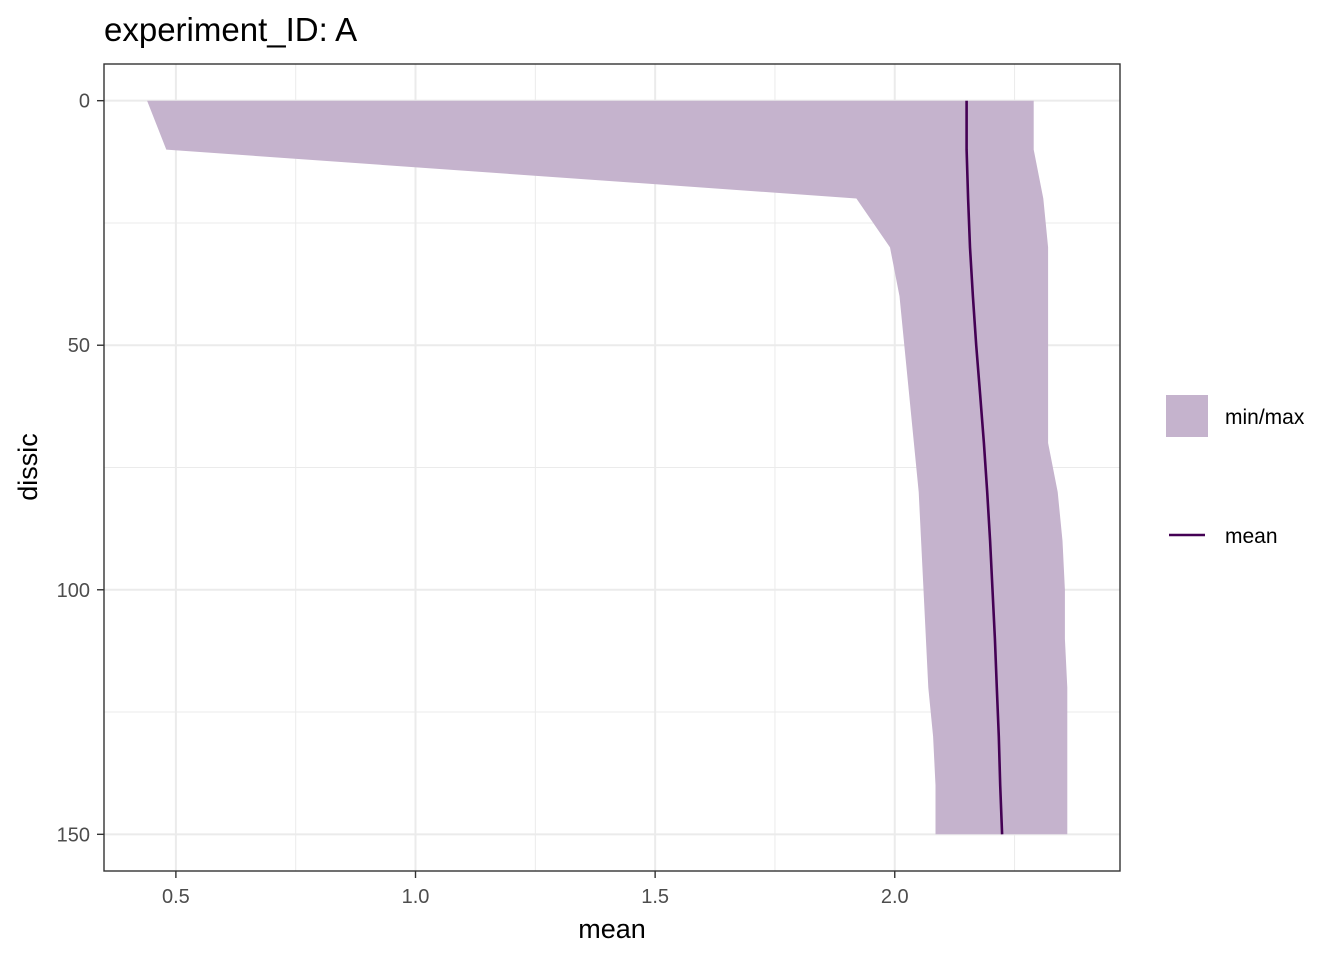 The image size is (1344, 960). What do you see at coordinates (73, 591) in the screenshot?
I see `y-tick-label-2: 100` at bounding box center [73, 591].